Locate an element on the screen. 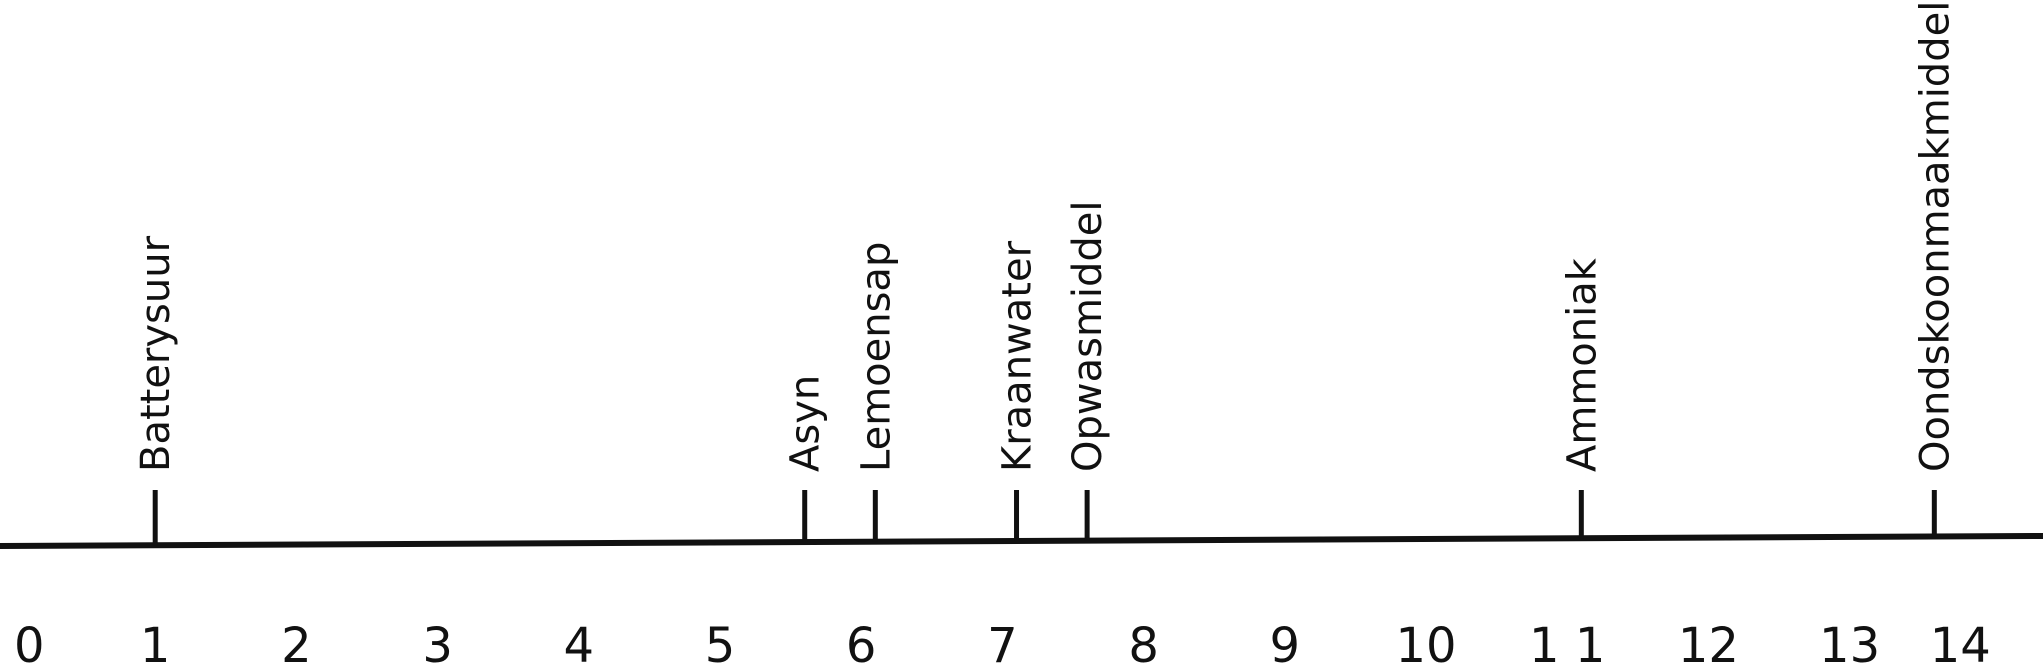 This screenshot has width=2043, height=670. marker-label-oondskoonmaakmiddel: Oondskoonmaakmiddel is located at coordinates (1935, 236).